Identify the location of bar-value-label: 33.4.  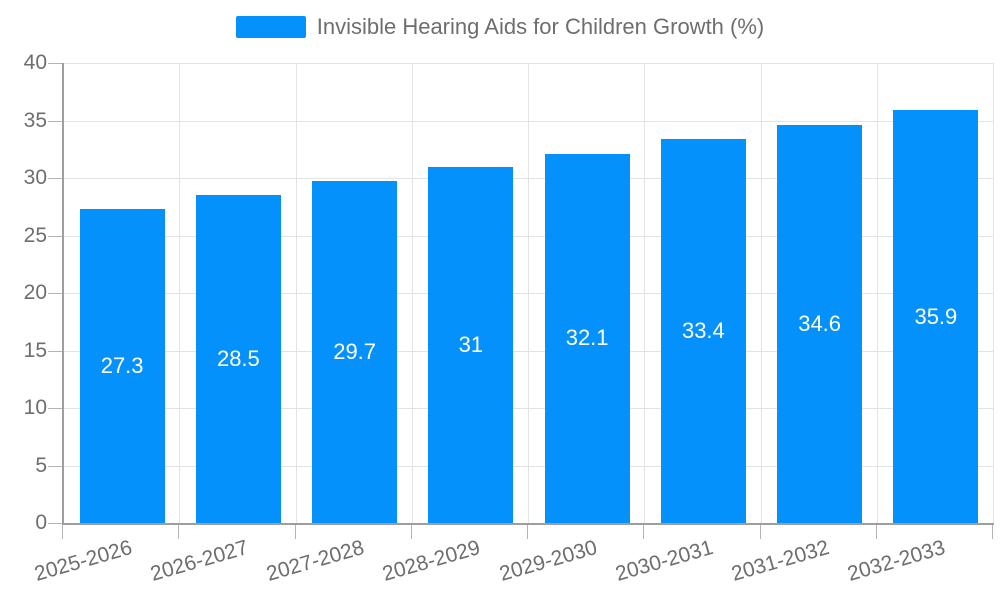
(703, 330).